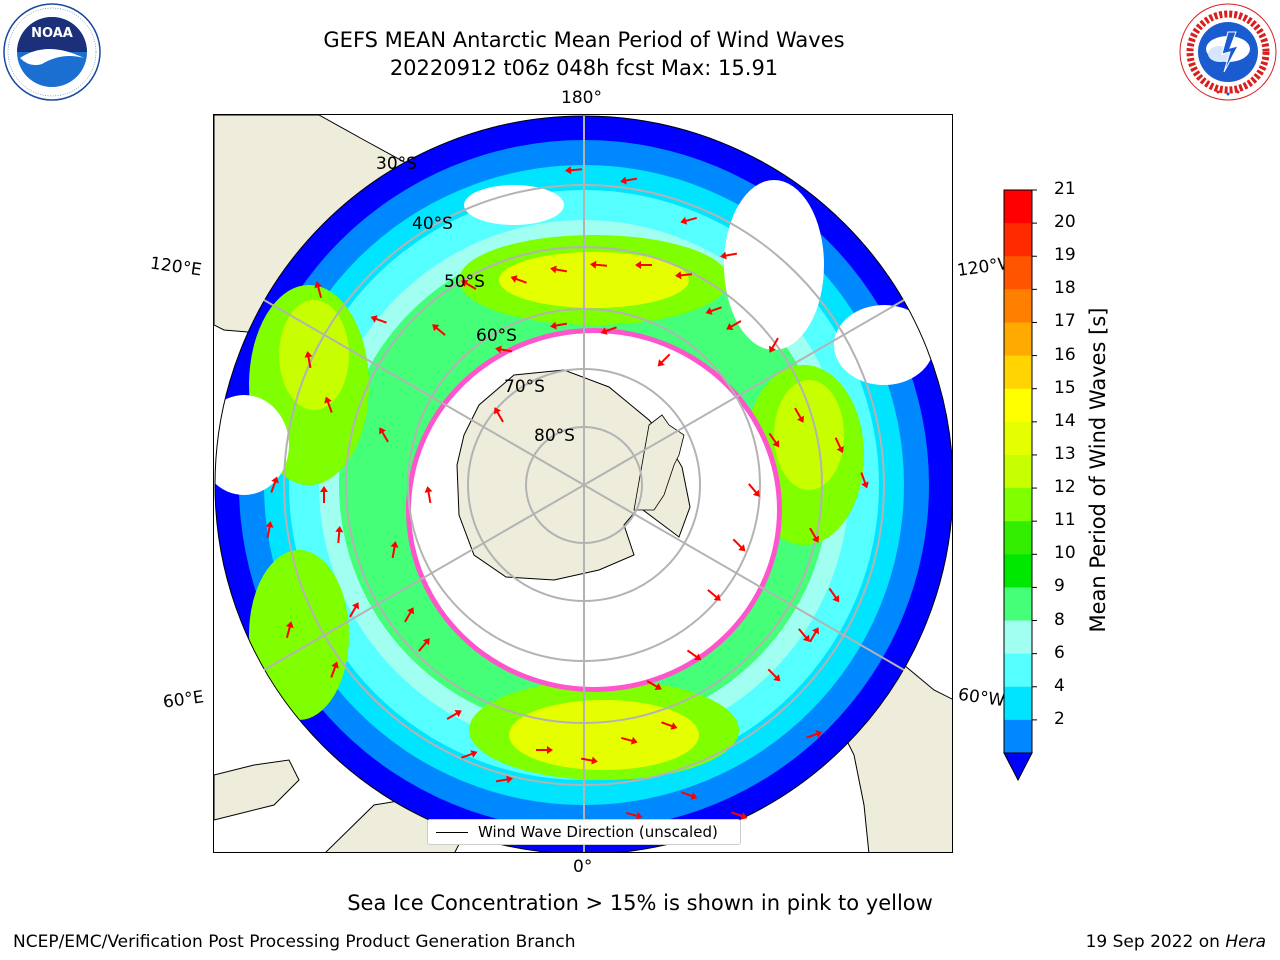 This screenshot has height=960, width=1280. Describe the element at coordinates (1098, 470) in the screenshot. I see `colorbar-label: Mean Period of Wind Waves [s]` at that location.